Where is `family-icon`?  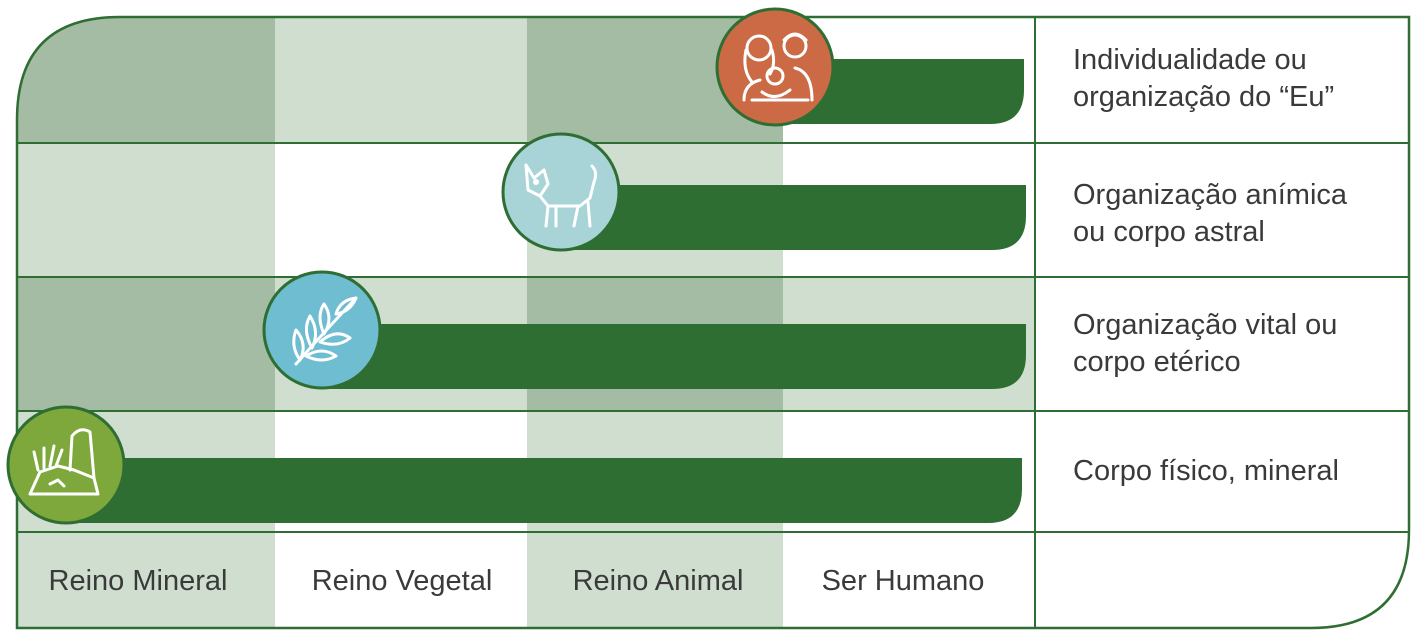
family-icon is located at coordinates (775, 67).